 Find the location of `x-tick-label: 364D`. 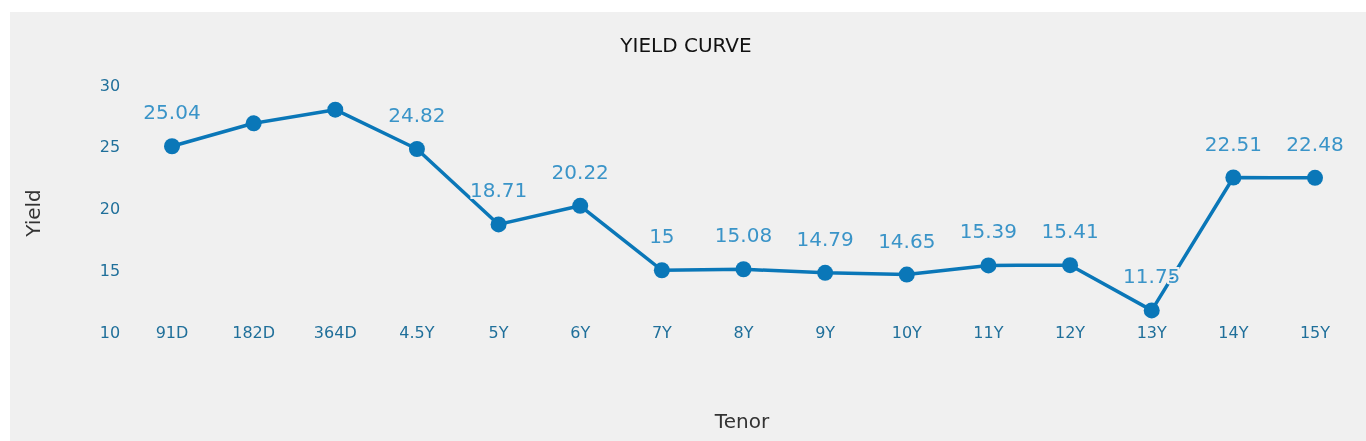

x-tick-label: 364D is located at coordinates (335, 332).